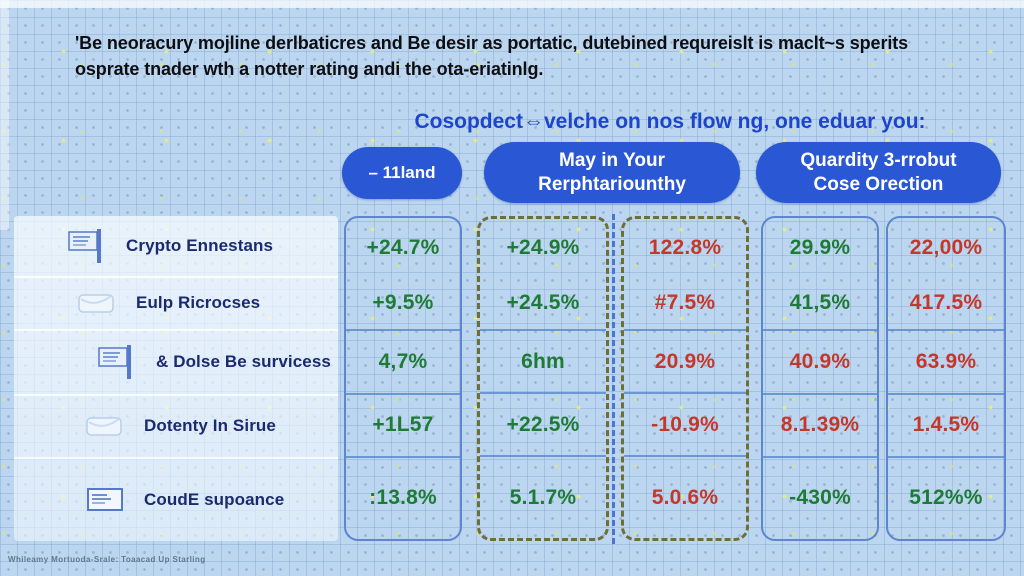 The width and height of the screenshot is (1024, 576). What do you see at coordinates (200, 245) in the screenshot?
I see `row-label-text: Crypto Ennestans` at bounding box center [200, 245].